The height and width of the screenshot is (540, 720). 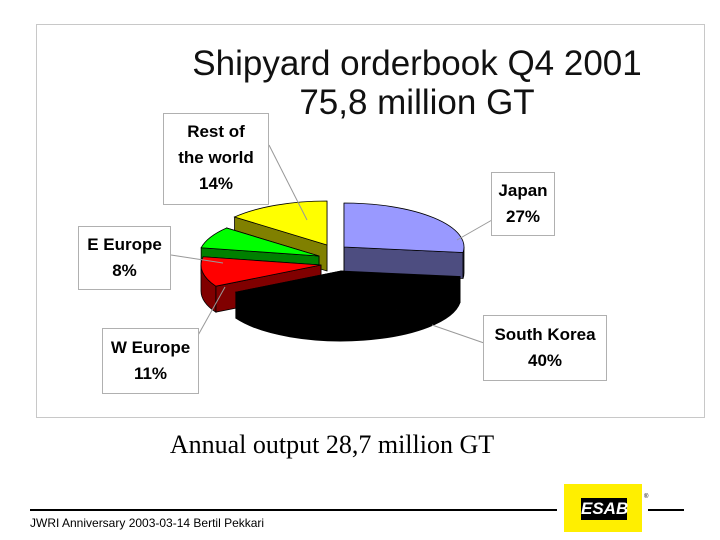 What do you see at coordinates (124, 244) in the screenshot?
I see `label-e-europe-name: E Europe` at bounding box center [124, 244].